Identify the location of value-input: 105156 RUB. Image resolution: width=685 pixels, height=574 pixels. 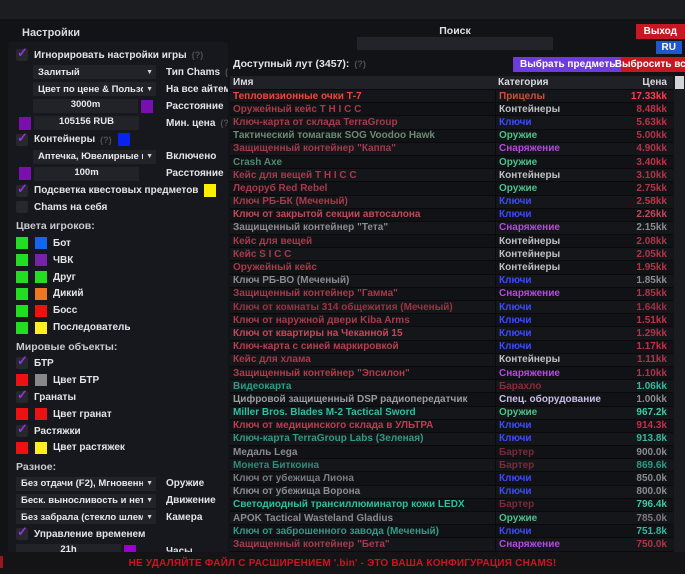
(86, 123).